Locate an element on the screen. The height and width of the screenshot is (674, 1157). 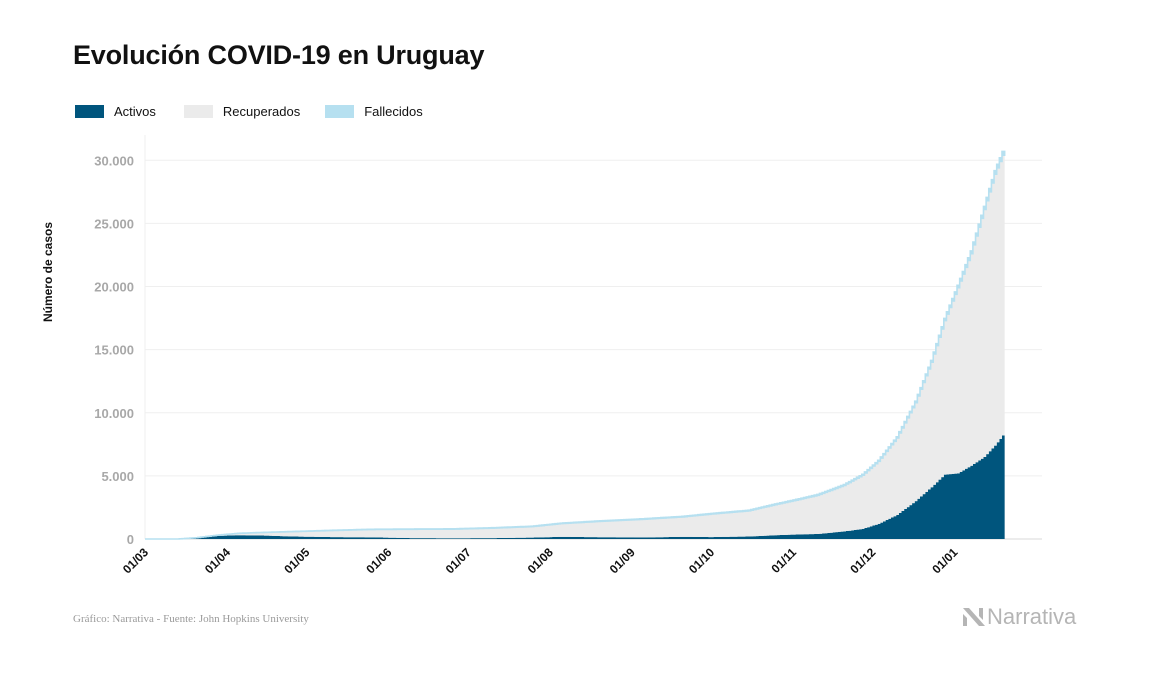
x-tick-label: 01/04 is located at coordinates (217, 560).